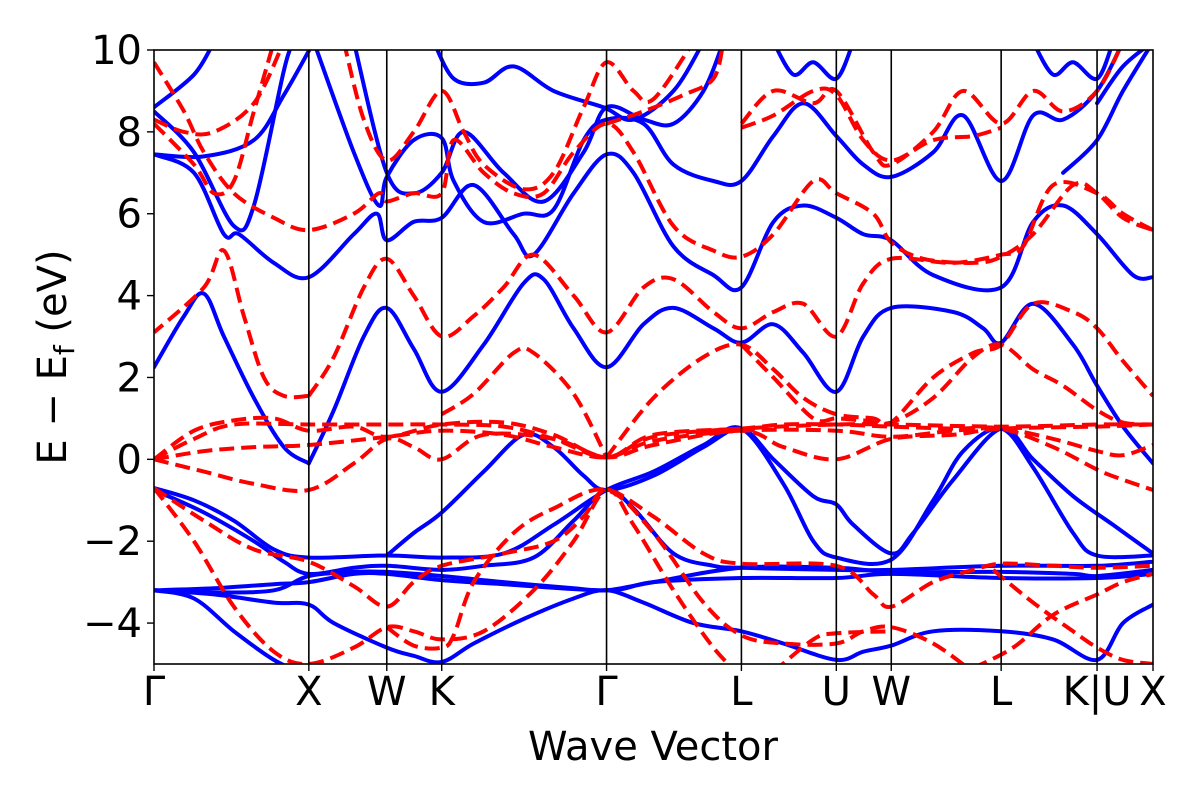 Image resolution: width=1200 pixels, height=804 pixels. What do you see at coordinates (53, 290) in the screenshot?
I see `y-axis-label-unit: (eV)` at bounding box center [53, 290].